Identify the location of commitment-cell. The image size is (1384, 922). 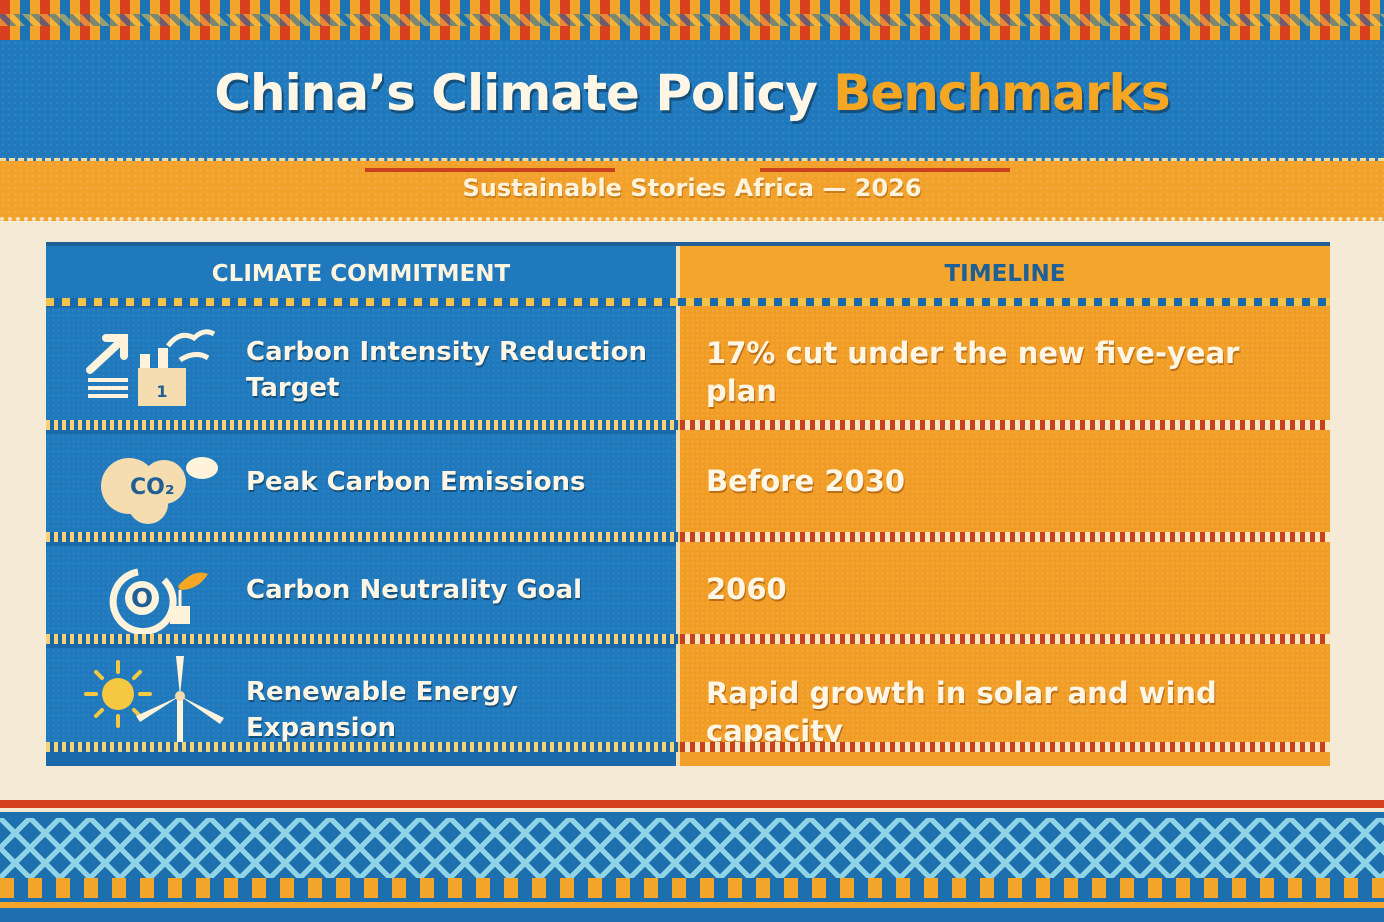
(361, 700).